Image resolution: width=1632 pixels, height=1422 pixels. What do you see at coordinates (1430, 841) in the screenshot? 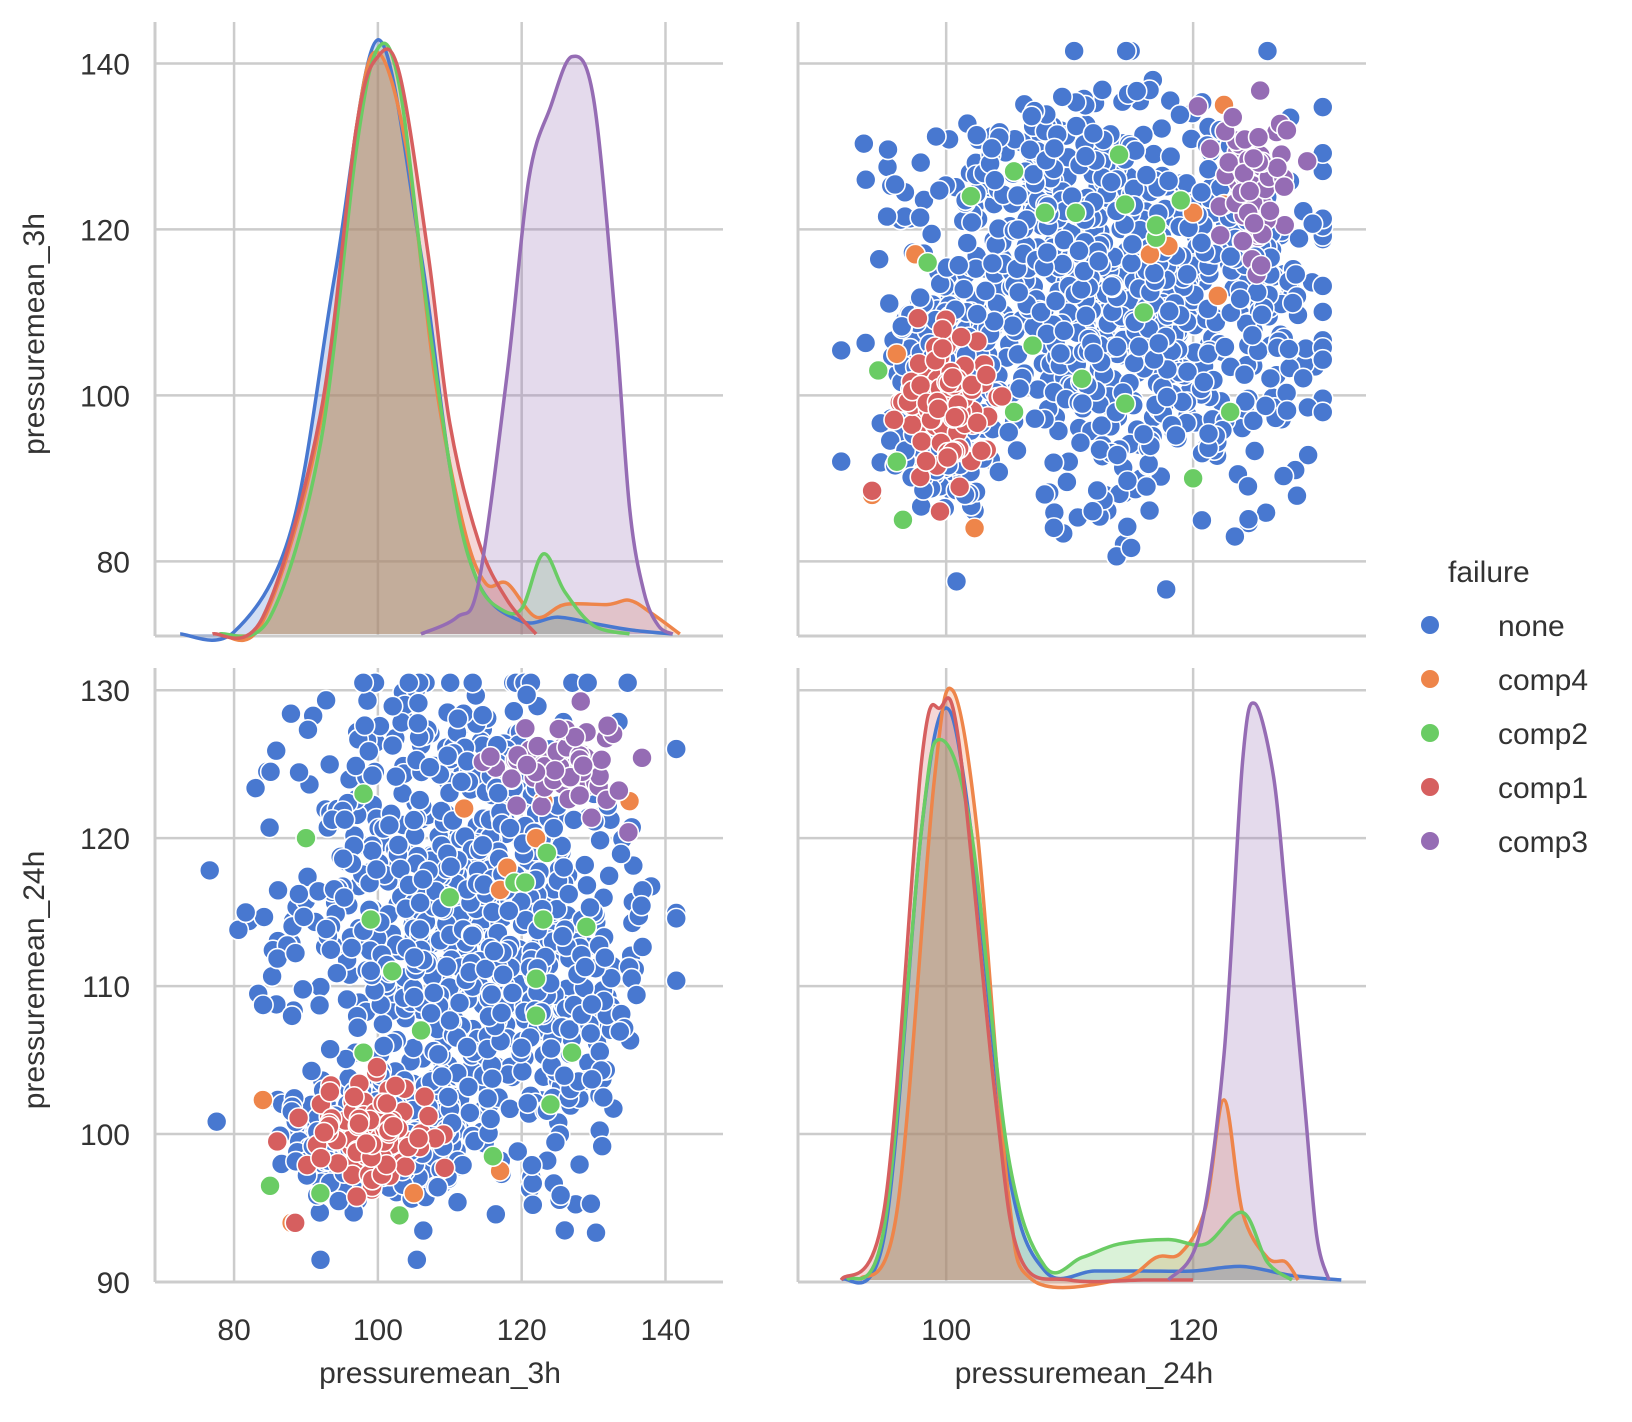
I see `legend-marker-comp3` at bounding box center [1430, 841].